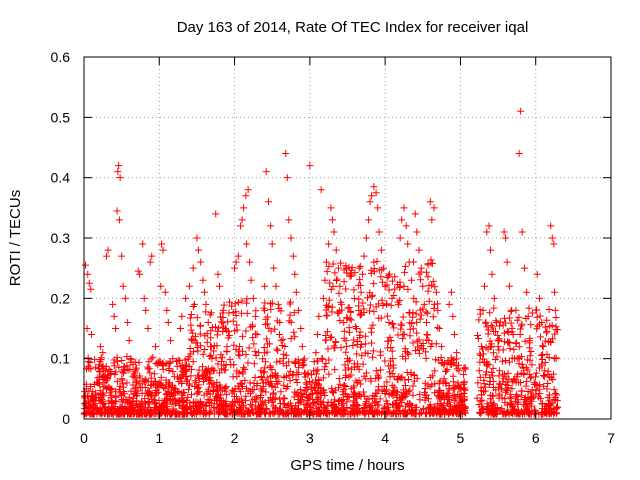 This screenshot has height=480, width=640. Describe the element at coordinates (61, 238) in the screenshot. I see `y-tick-label: 0.3` at that location.